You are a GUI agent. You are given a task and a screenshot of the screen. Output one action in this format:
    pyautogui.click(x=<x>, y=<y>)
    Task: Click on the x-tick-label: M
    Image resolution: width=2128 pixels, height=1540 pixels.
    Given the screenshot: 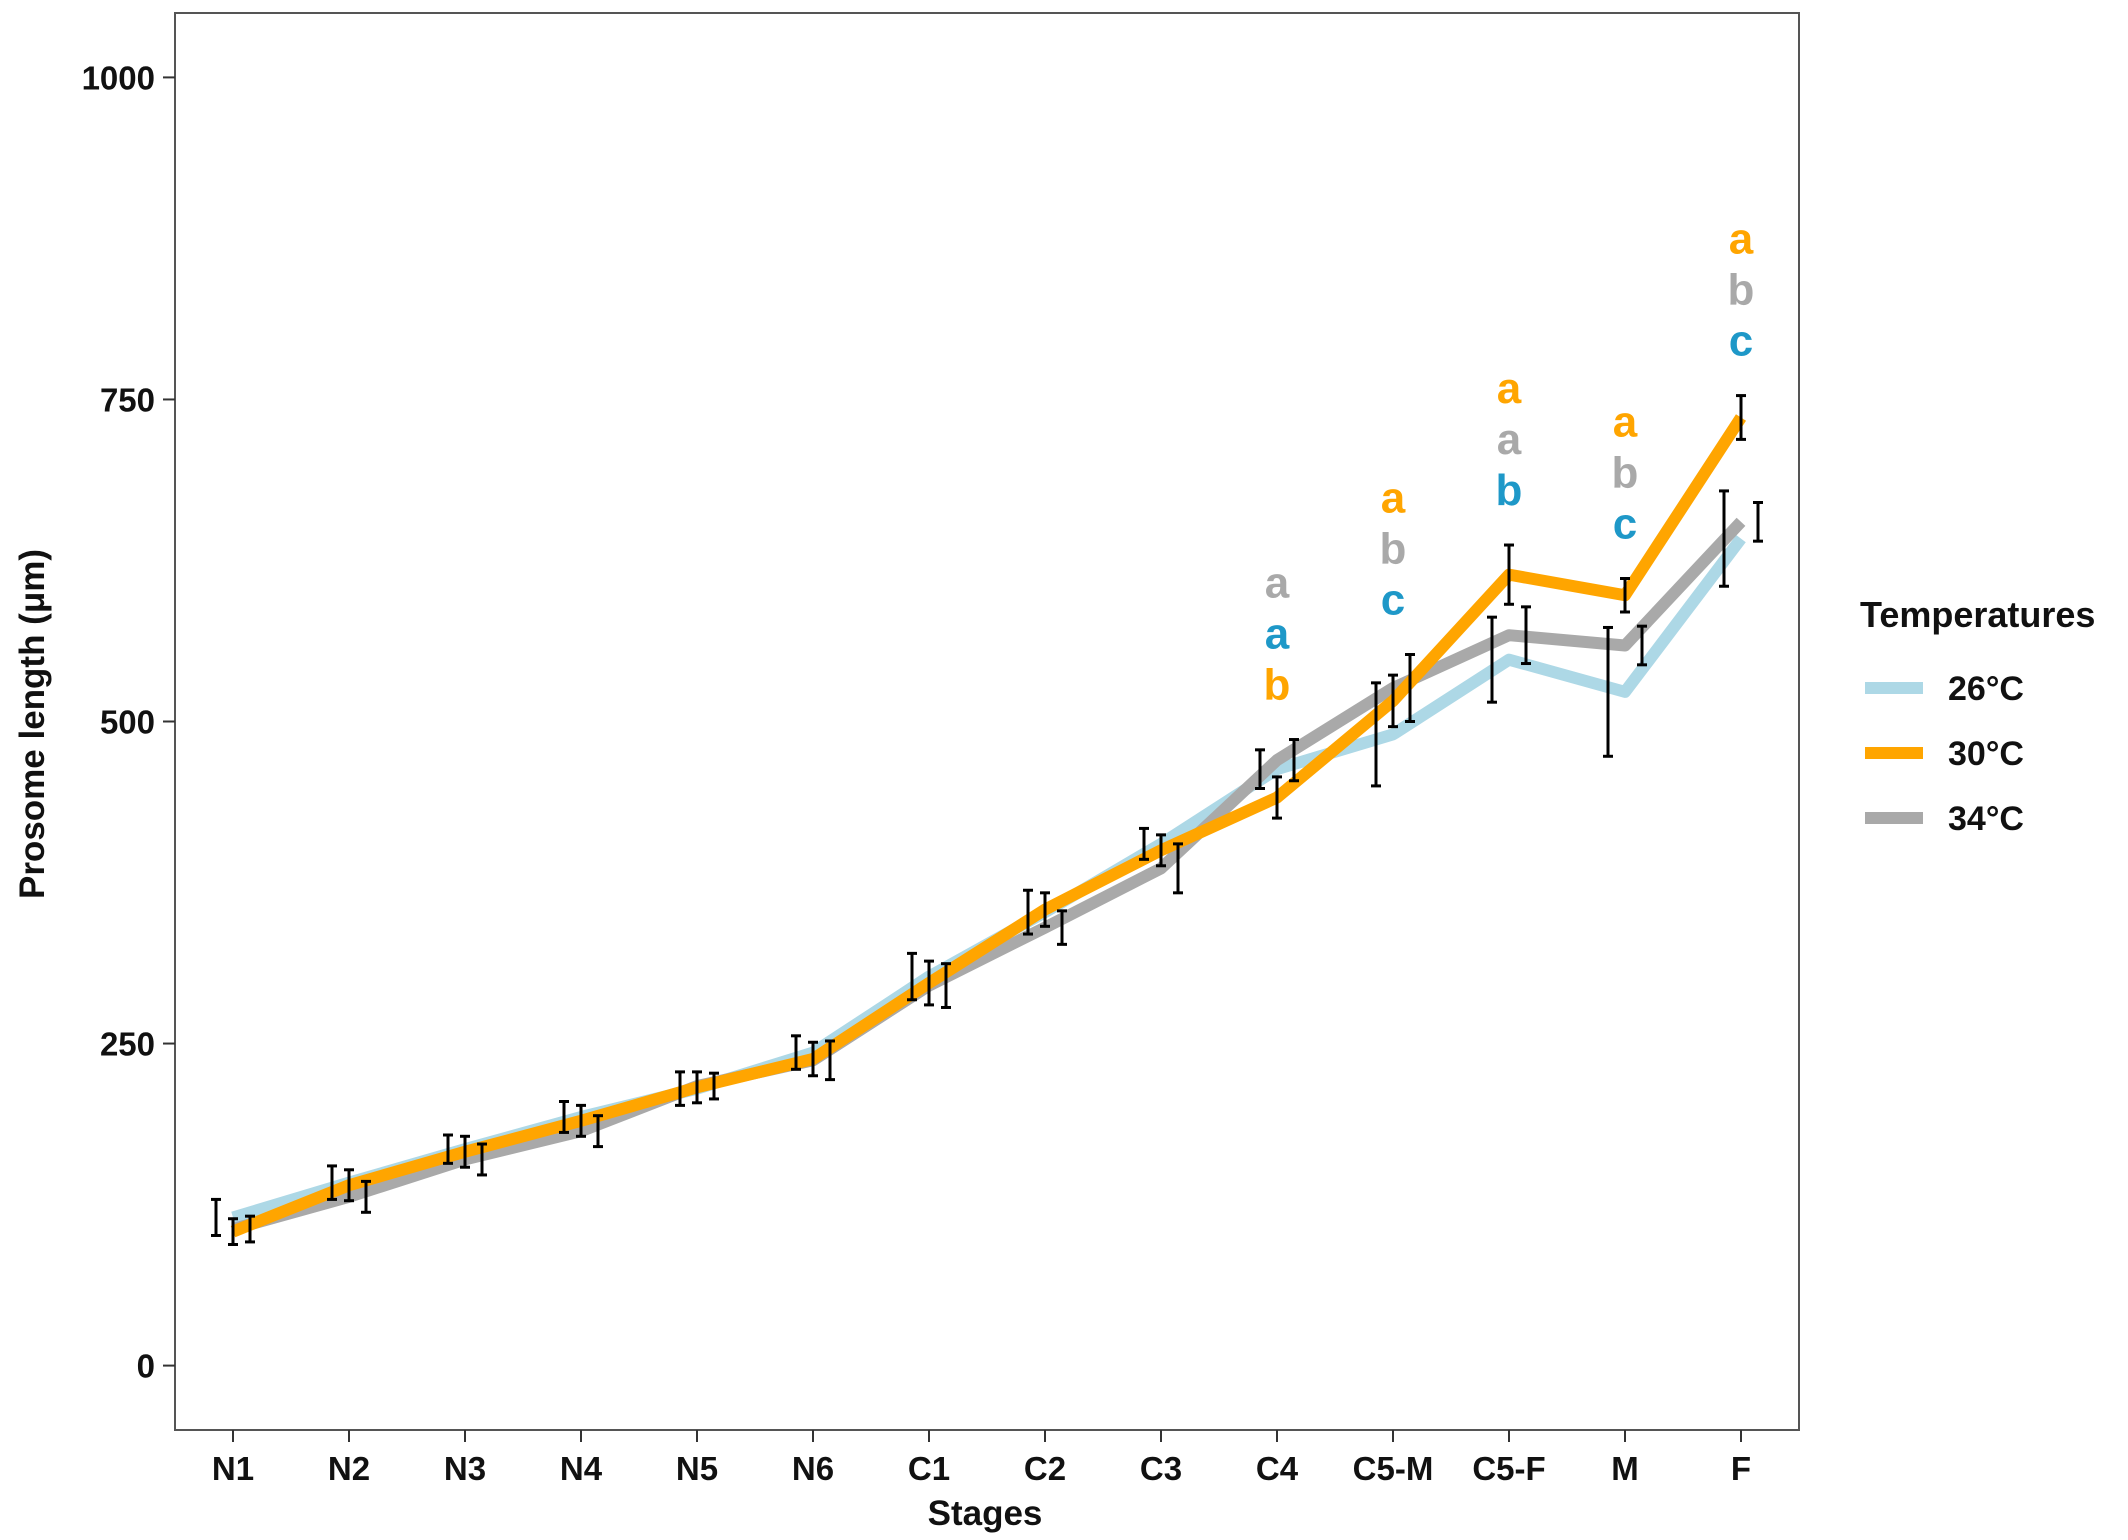 What is the action you would take?
    pyautogui.click(x=1625, y=1468)
    